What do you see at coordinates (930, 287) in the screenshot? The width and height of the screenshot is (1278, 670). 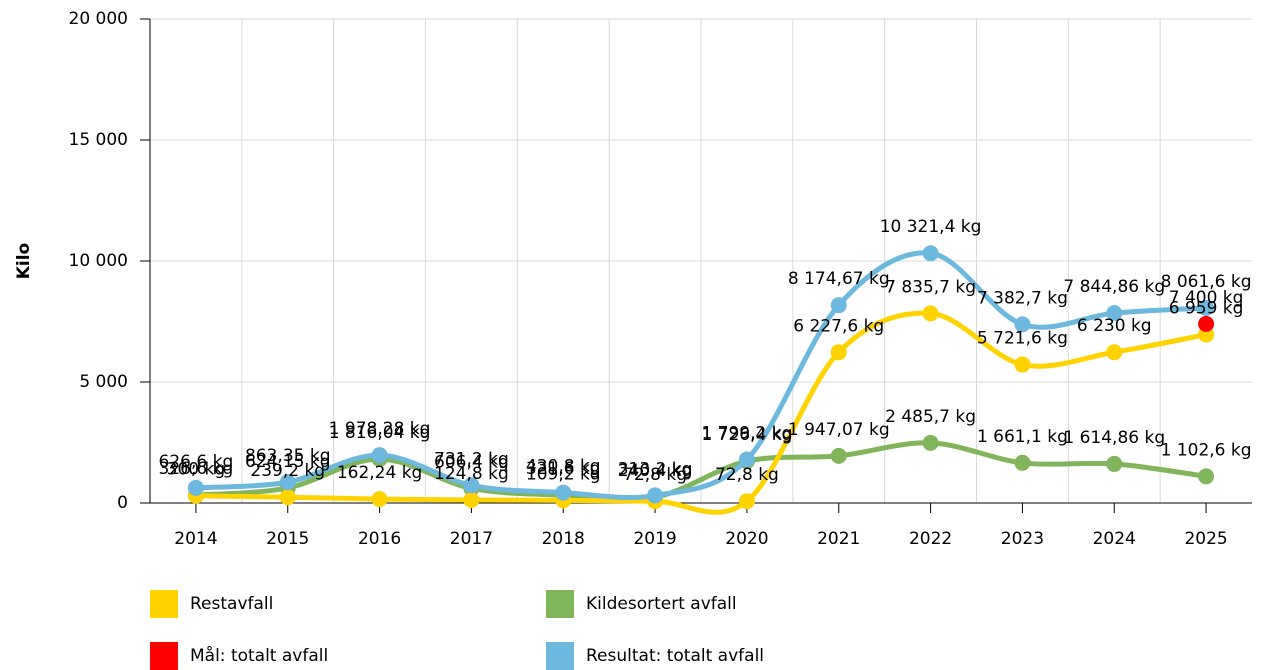 I see `data-label: 7 835,7 kg` at bounding box center [930, 287].